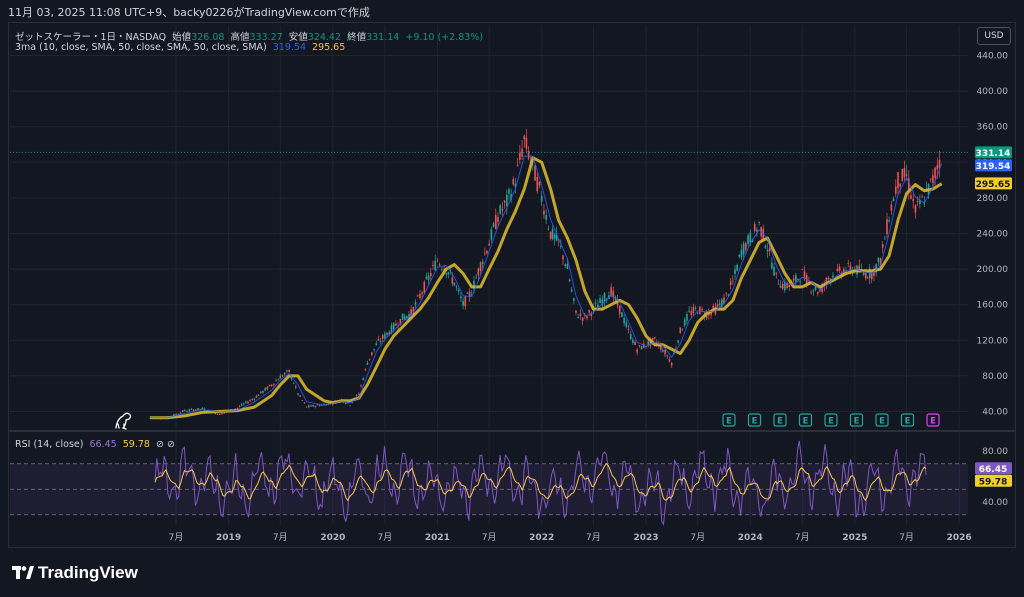 The image size is (1024, 597). I want to click on rsi-legend: RSI (14, close) 66.45 59.78 ⊘ ⊘, so click(95, 444).